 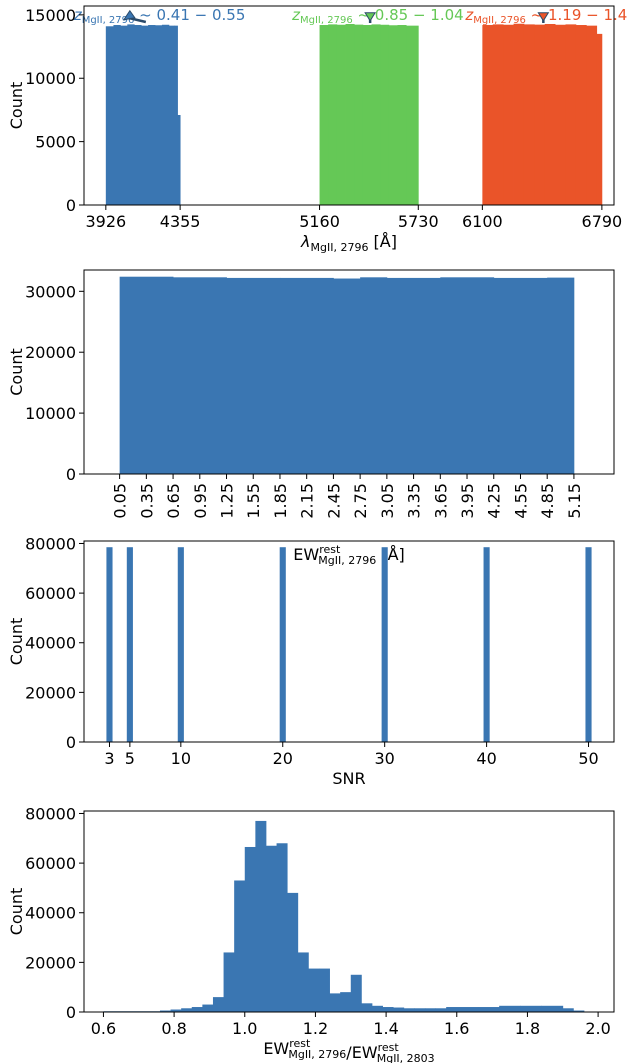 What do you see at coordinates (348, 243) in the screenshot?
I see `x-axis-label: λMgII, 2796 [Å]` at bounding box center [348, 243].